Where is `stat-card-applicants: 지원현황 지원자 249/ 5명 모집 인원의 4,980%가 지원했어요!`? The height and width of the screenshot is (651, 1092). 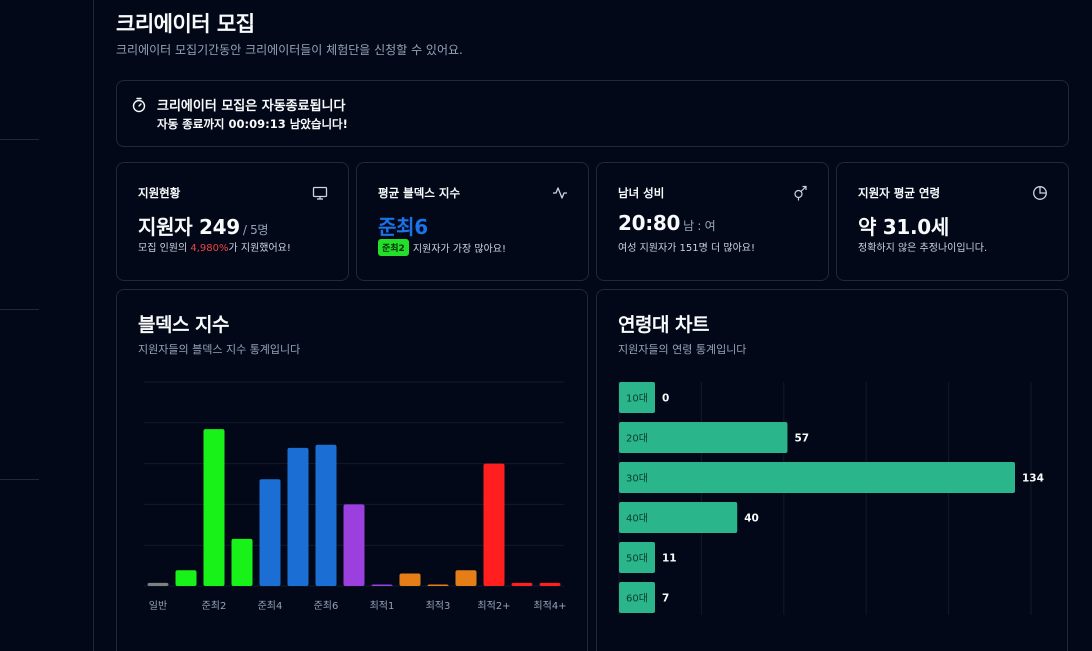 stat-card-applicants: 지원현황 지원자 249/ 5명 모집 인원의 4,980%가 지원했어요! is located at coordinates (232, 221).